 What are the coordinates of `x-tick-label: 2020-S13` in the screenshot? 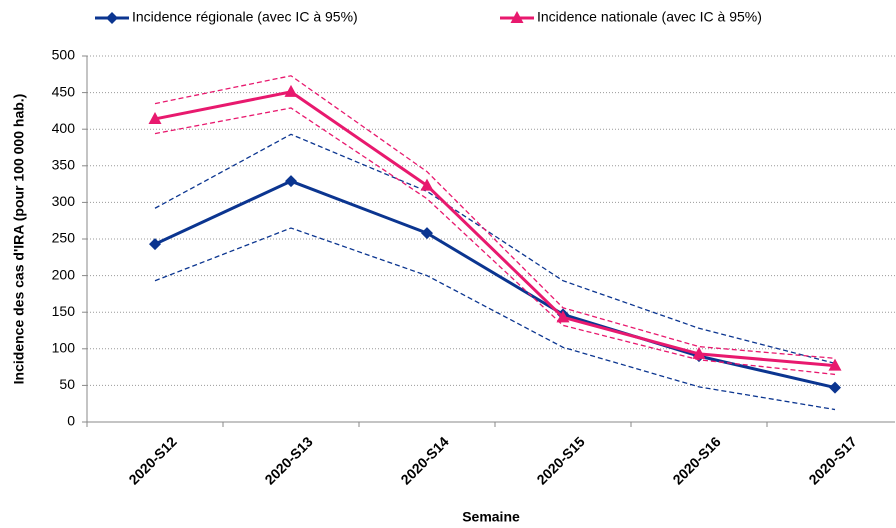 It's located at (288, 460).